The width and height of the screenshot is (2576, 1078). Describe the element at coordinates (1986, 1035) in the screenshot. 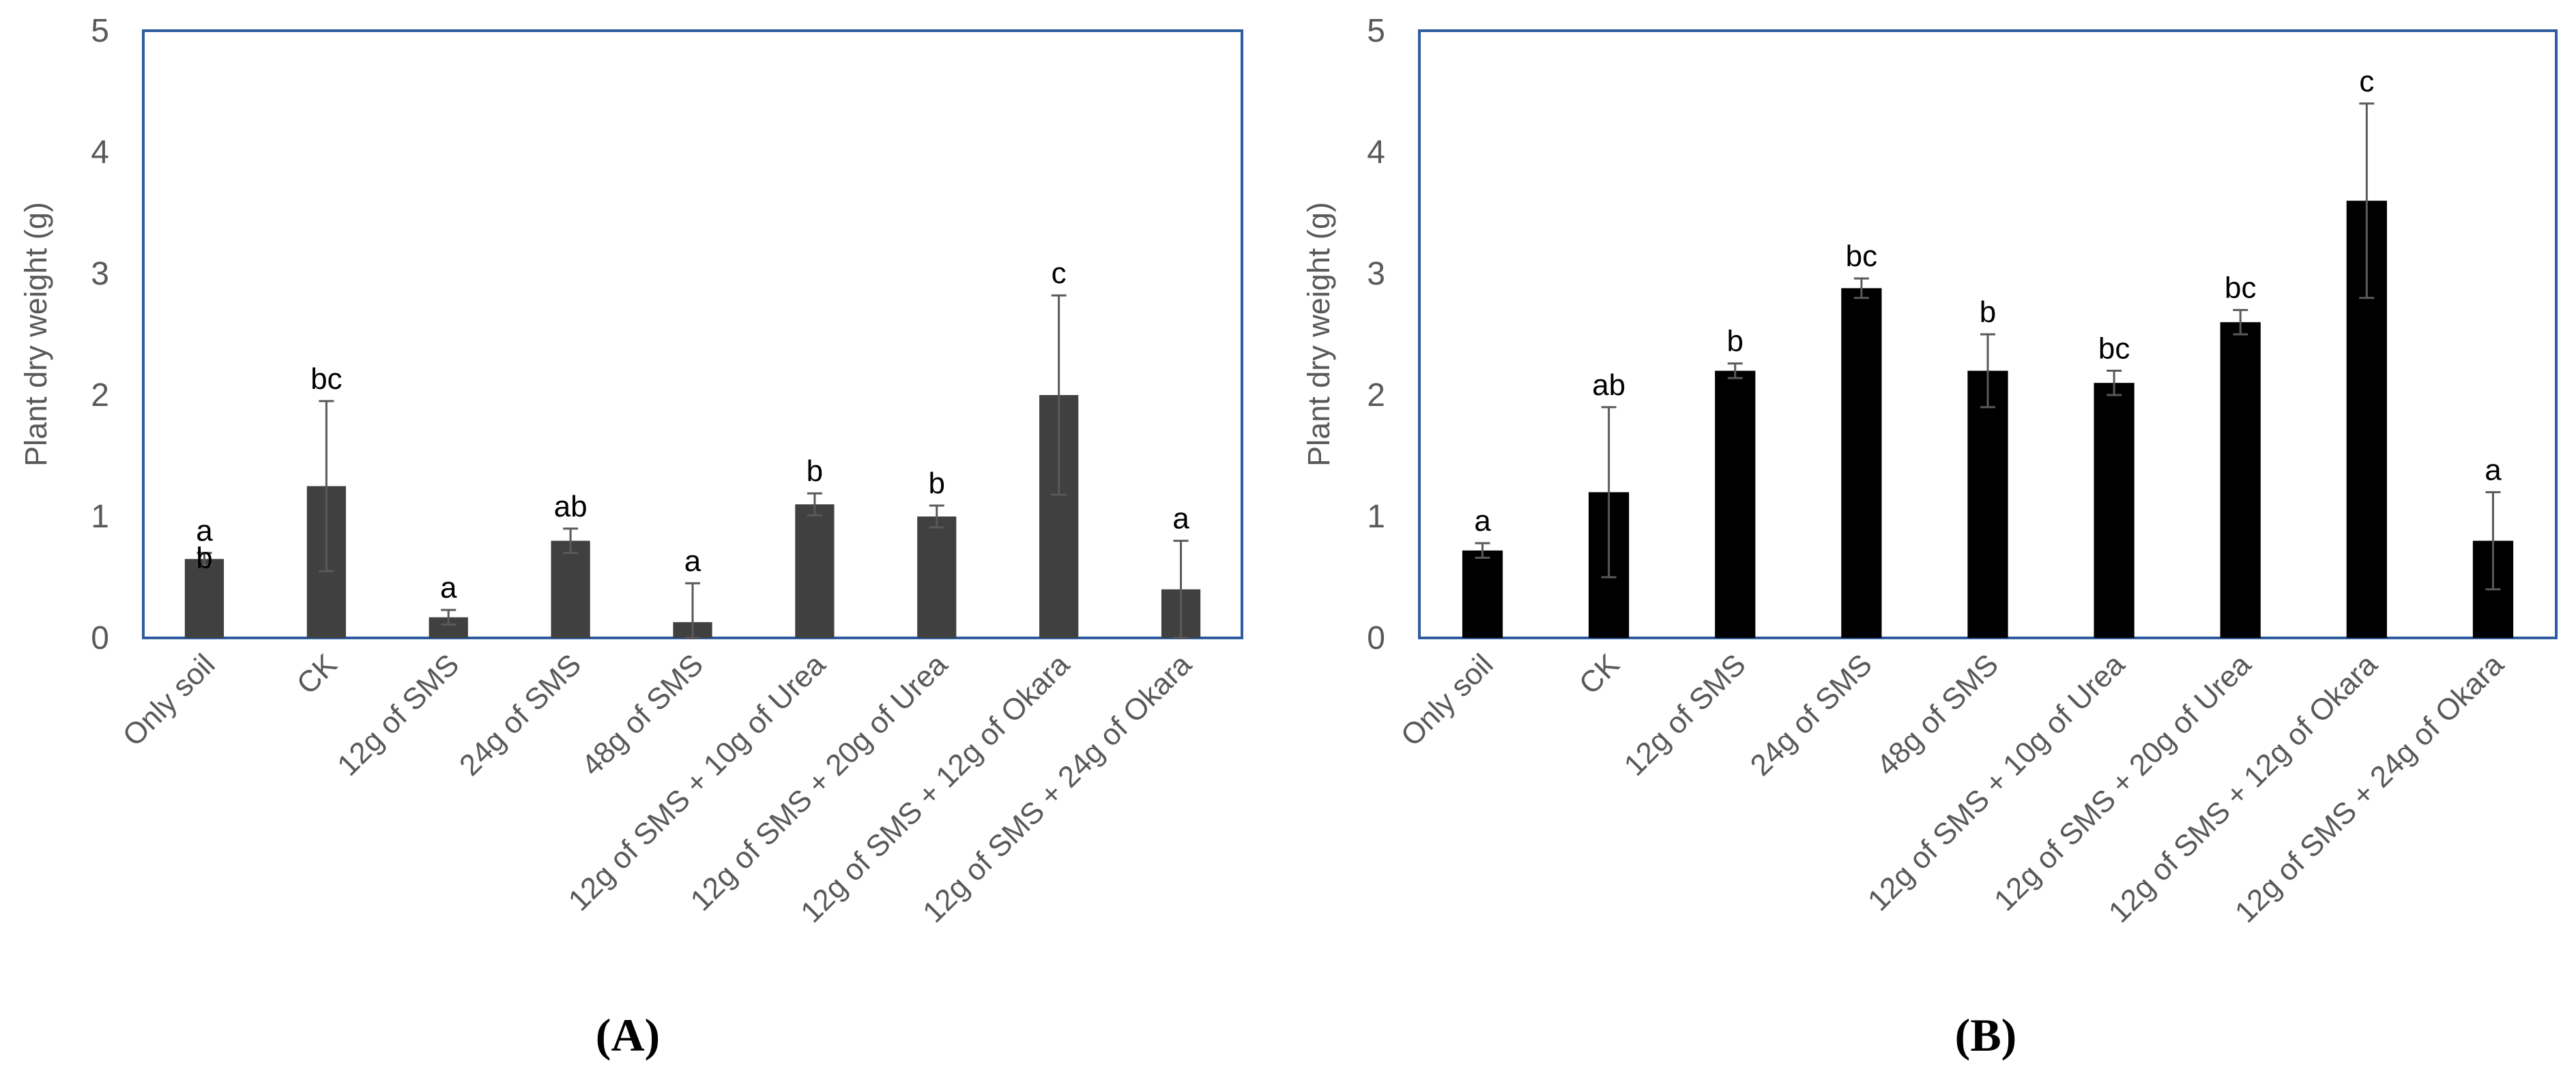

I see `panel-label: (B)` at that location.